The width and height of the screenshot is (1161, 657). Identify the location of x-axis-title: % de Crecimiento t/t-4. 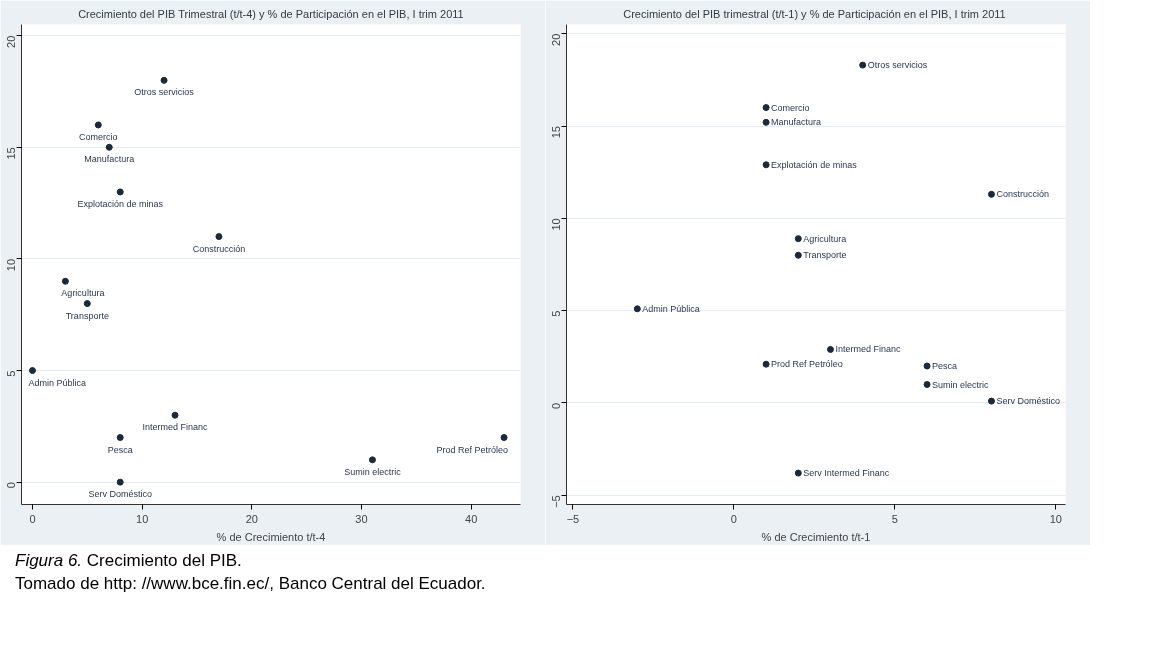
(271, 536).